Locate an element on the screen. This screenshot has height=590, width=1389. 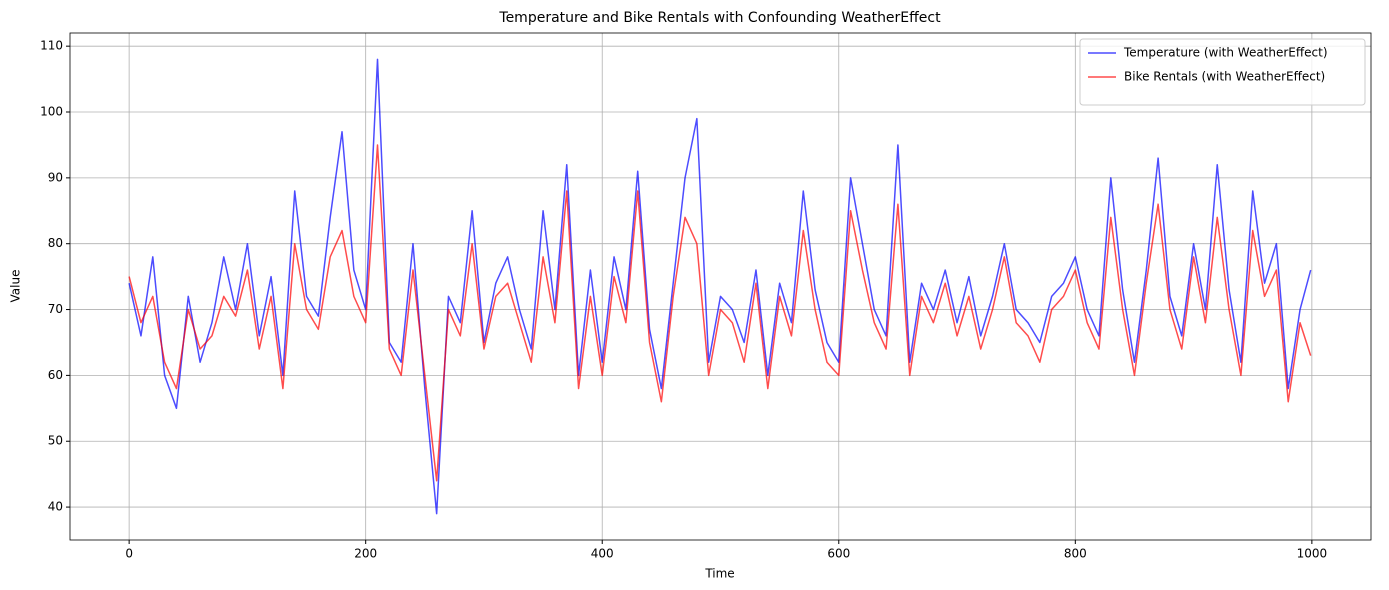
y-tick-label: 90 is located at coordinates (55, 177).